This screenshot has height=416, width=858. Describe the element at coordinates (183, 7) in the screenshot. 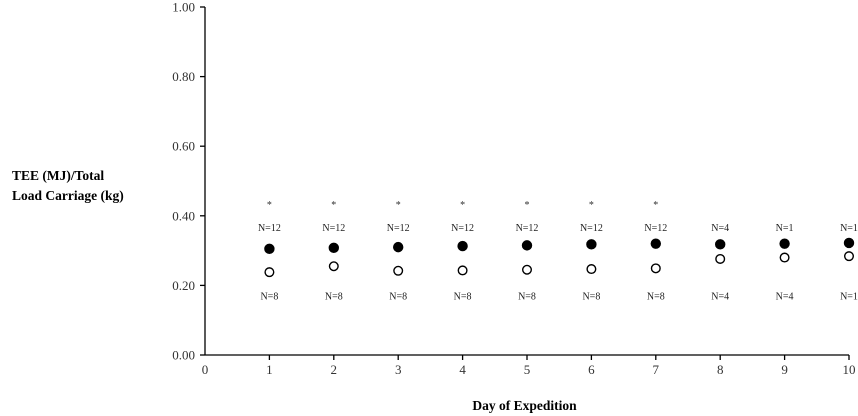

I see `y-tick-label: 1.00` at that location.